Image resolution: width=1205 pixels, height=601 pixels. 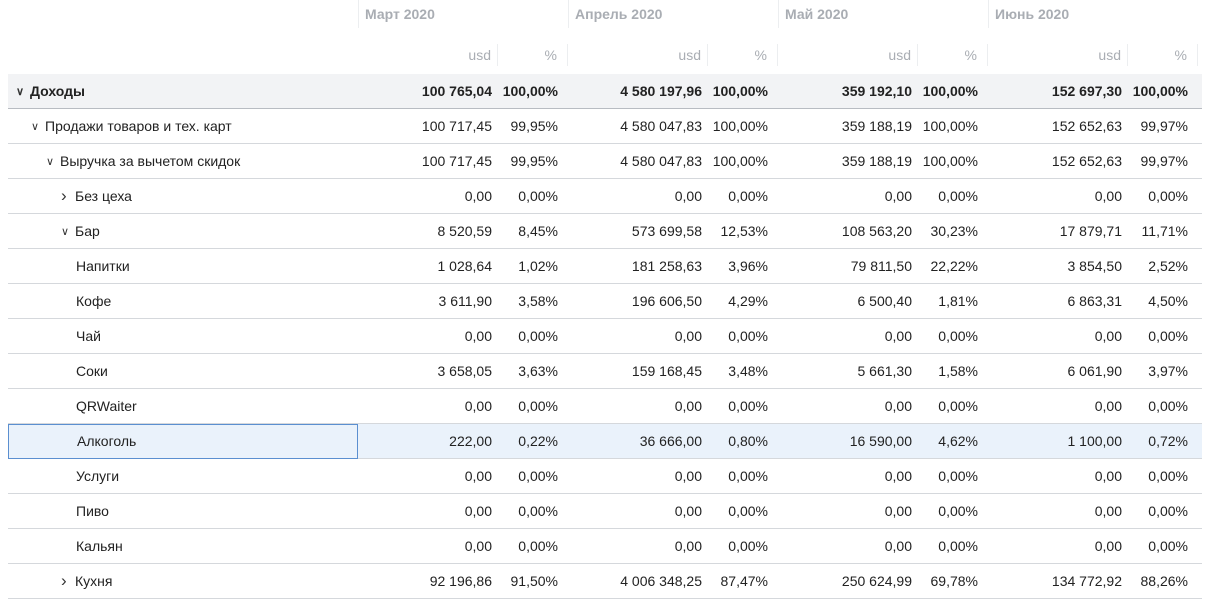 What do you see at coordinates (87, 231) in the screenshot?
I see `row-label: Бар` at bounding box center [87, 231].